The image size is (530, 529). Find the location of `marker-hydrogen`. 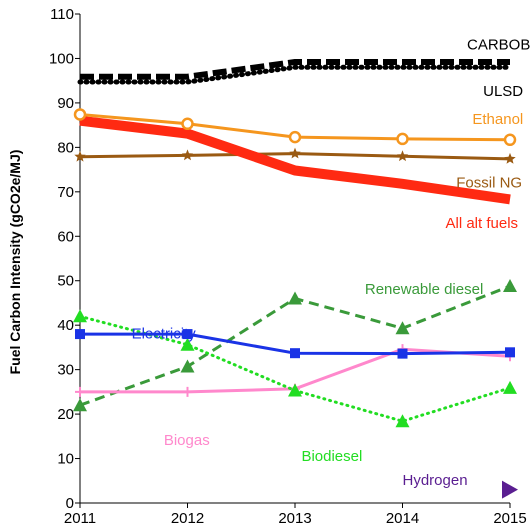

marker-hydrogen is located at coordinates (510, 489).